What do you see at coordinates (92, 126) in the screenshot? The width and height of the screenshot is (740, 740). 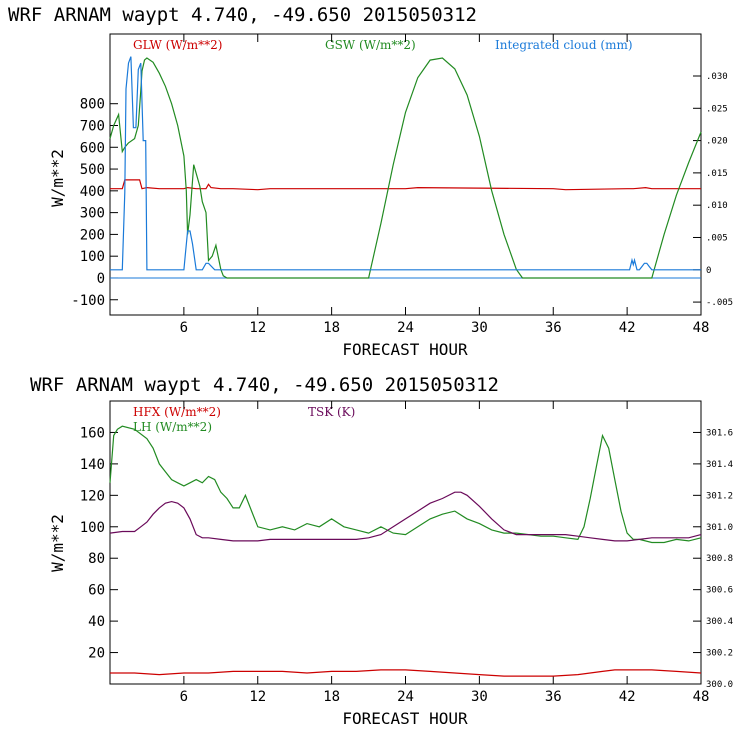 I see `top-y-tick-label: 700` at bounding box center [92, 126].